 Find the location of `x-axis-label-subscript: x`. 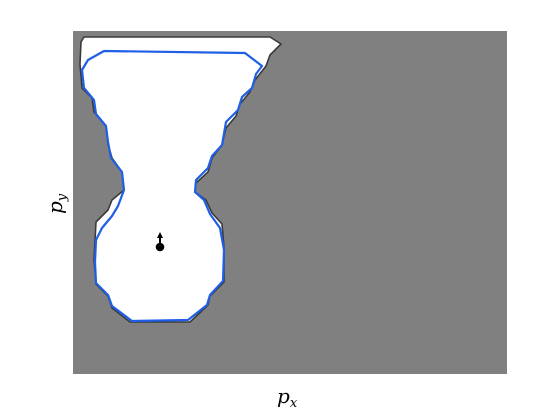

x-axis-label-subscript: x is located at coordinates (294, 403).